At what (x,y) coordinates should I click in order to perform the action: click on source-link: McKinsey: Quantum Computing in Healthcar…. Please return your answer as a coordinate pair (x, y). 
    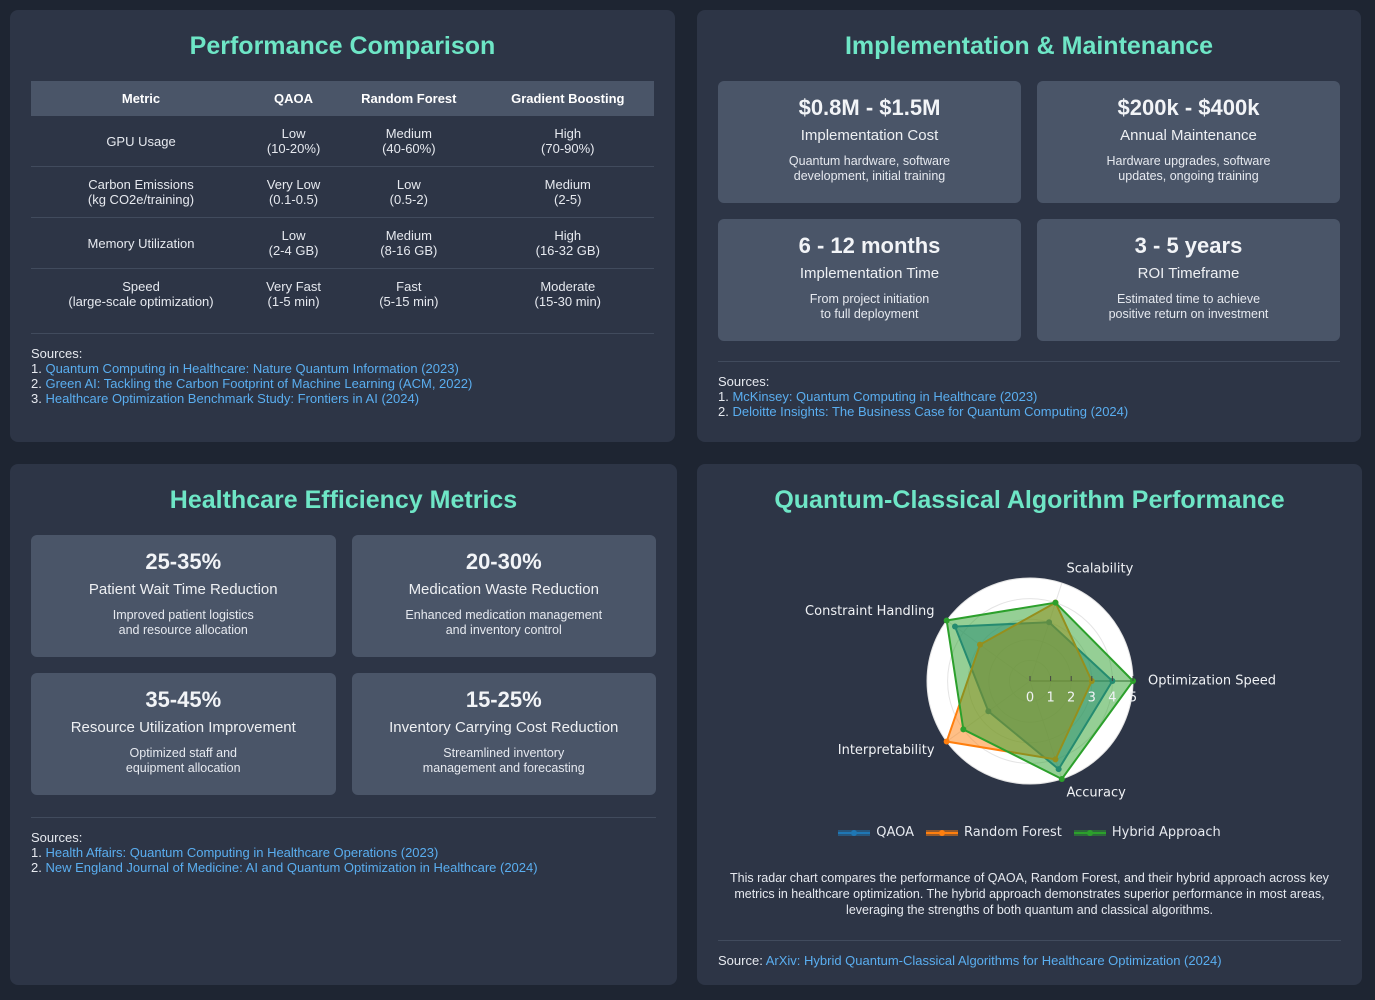
    Looking at the image, I should click on (885, 396).